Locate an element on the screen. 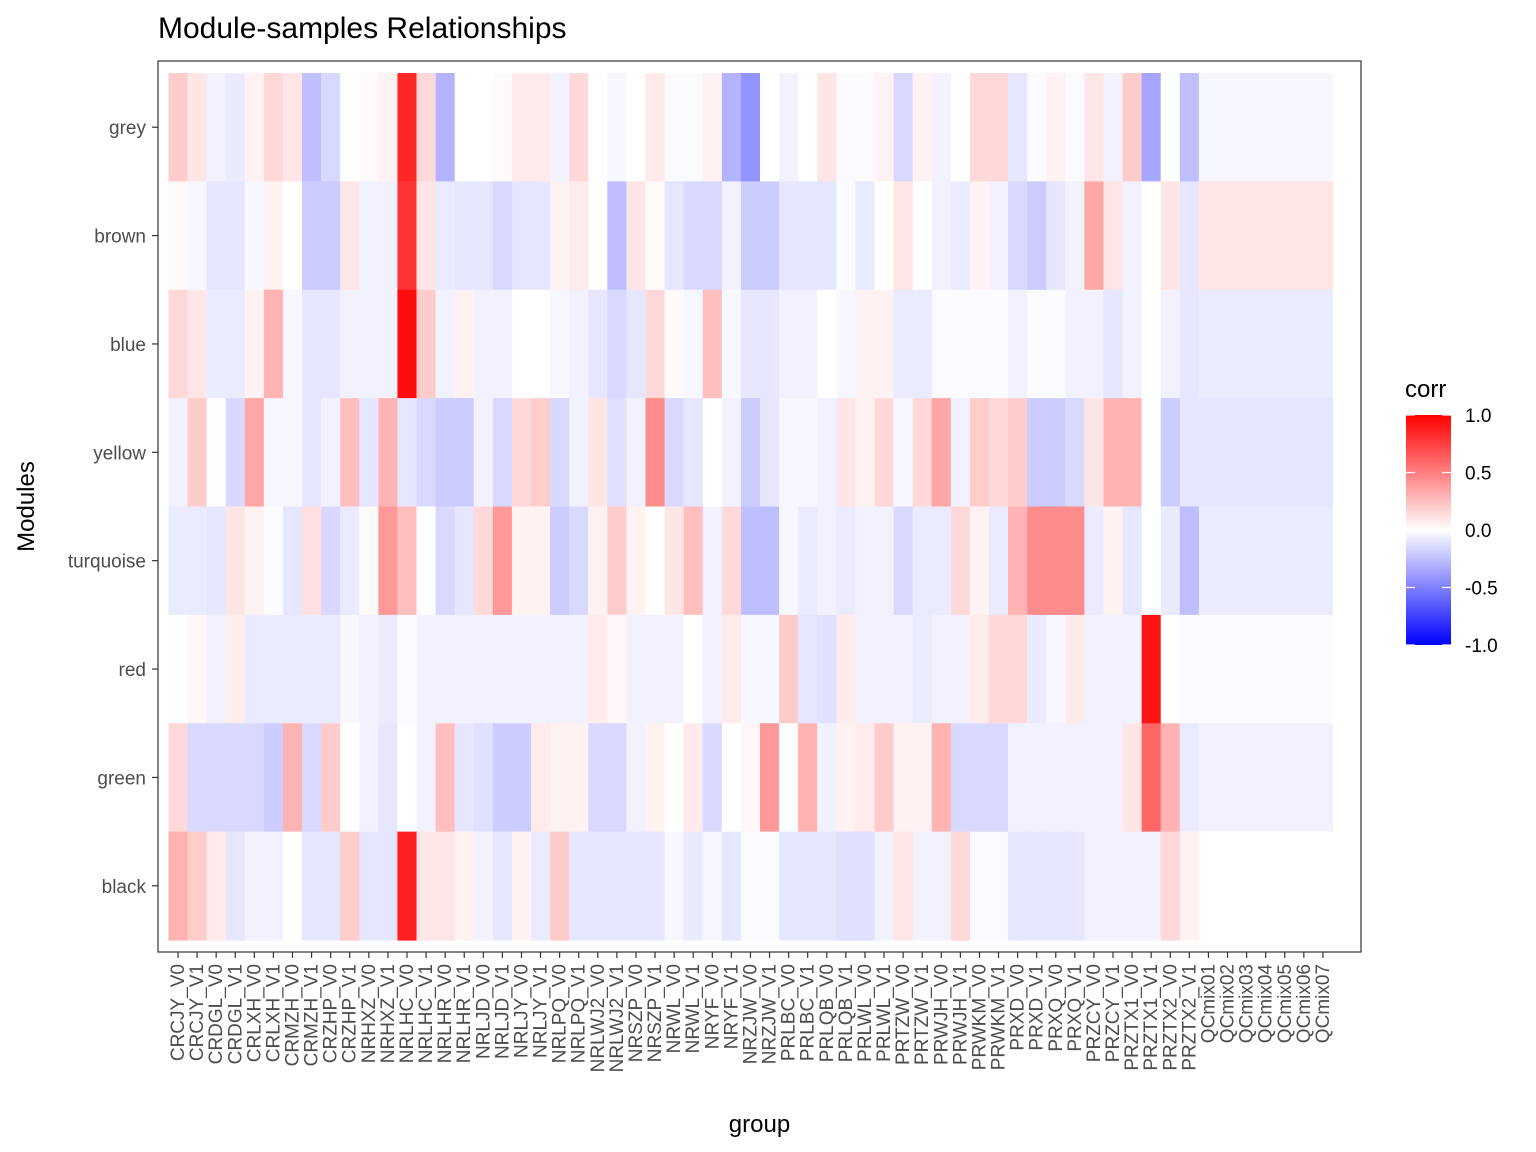 This screenshot has width=1536, height=1152. heatmap-cell-yellow-CRCJY_V0 is located at coordinates (178, 453).